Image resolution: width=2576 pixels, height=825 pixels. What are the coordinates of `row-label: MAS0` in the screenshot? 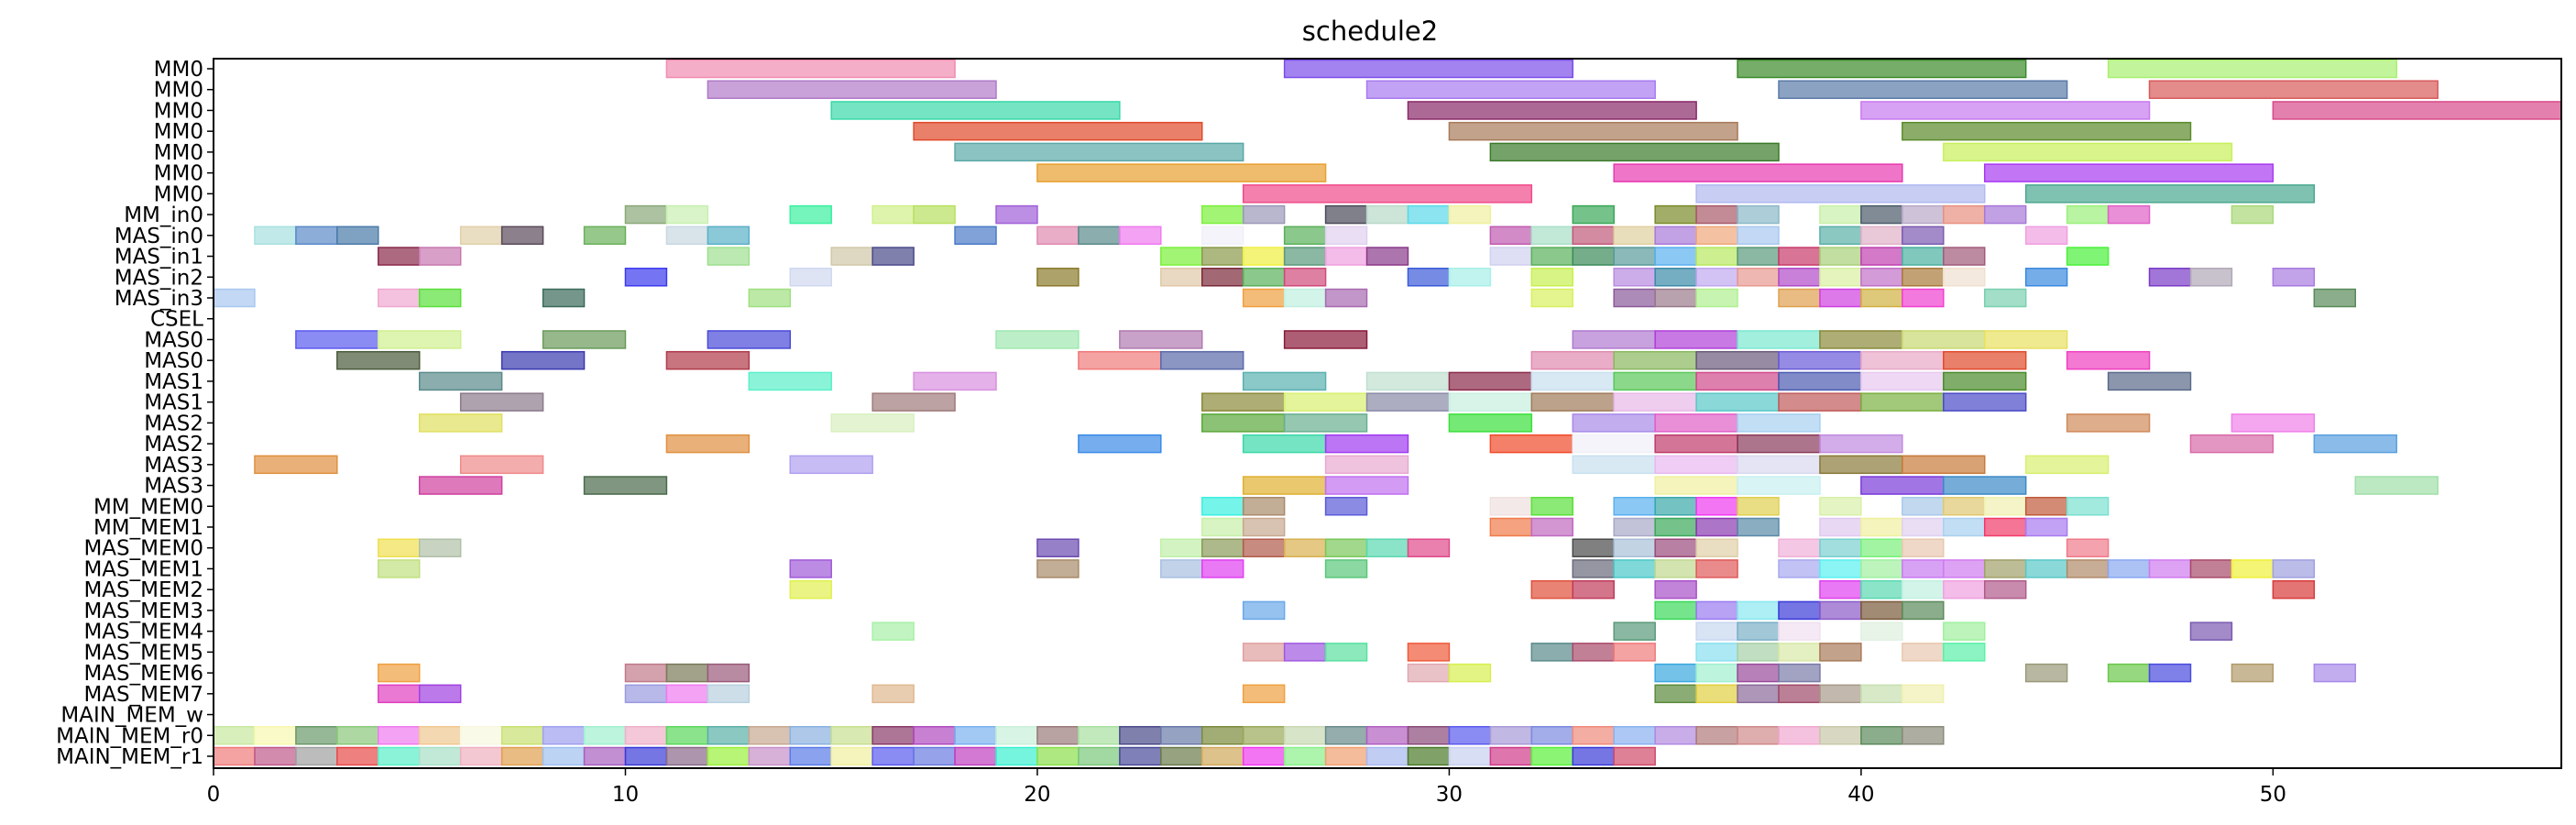 It's located at (173, 340).